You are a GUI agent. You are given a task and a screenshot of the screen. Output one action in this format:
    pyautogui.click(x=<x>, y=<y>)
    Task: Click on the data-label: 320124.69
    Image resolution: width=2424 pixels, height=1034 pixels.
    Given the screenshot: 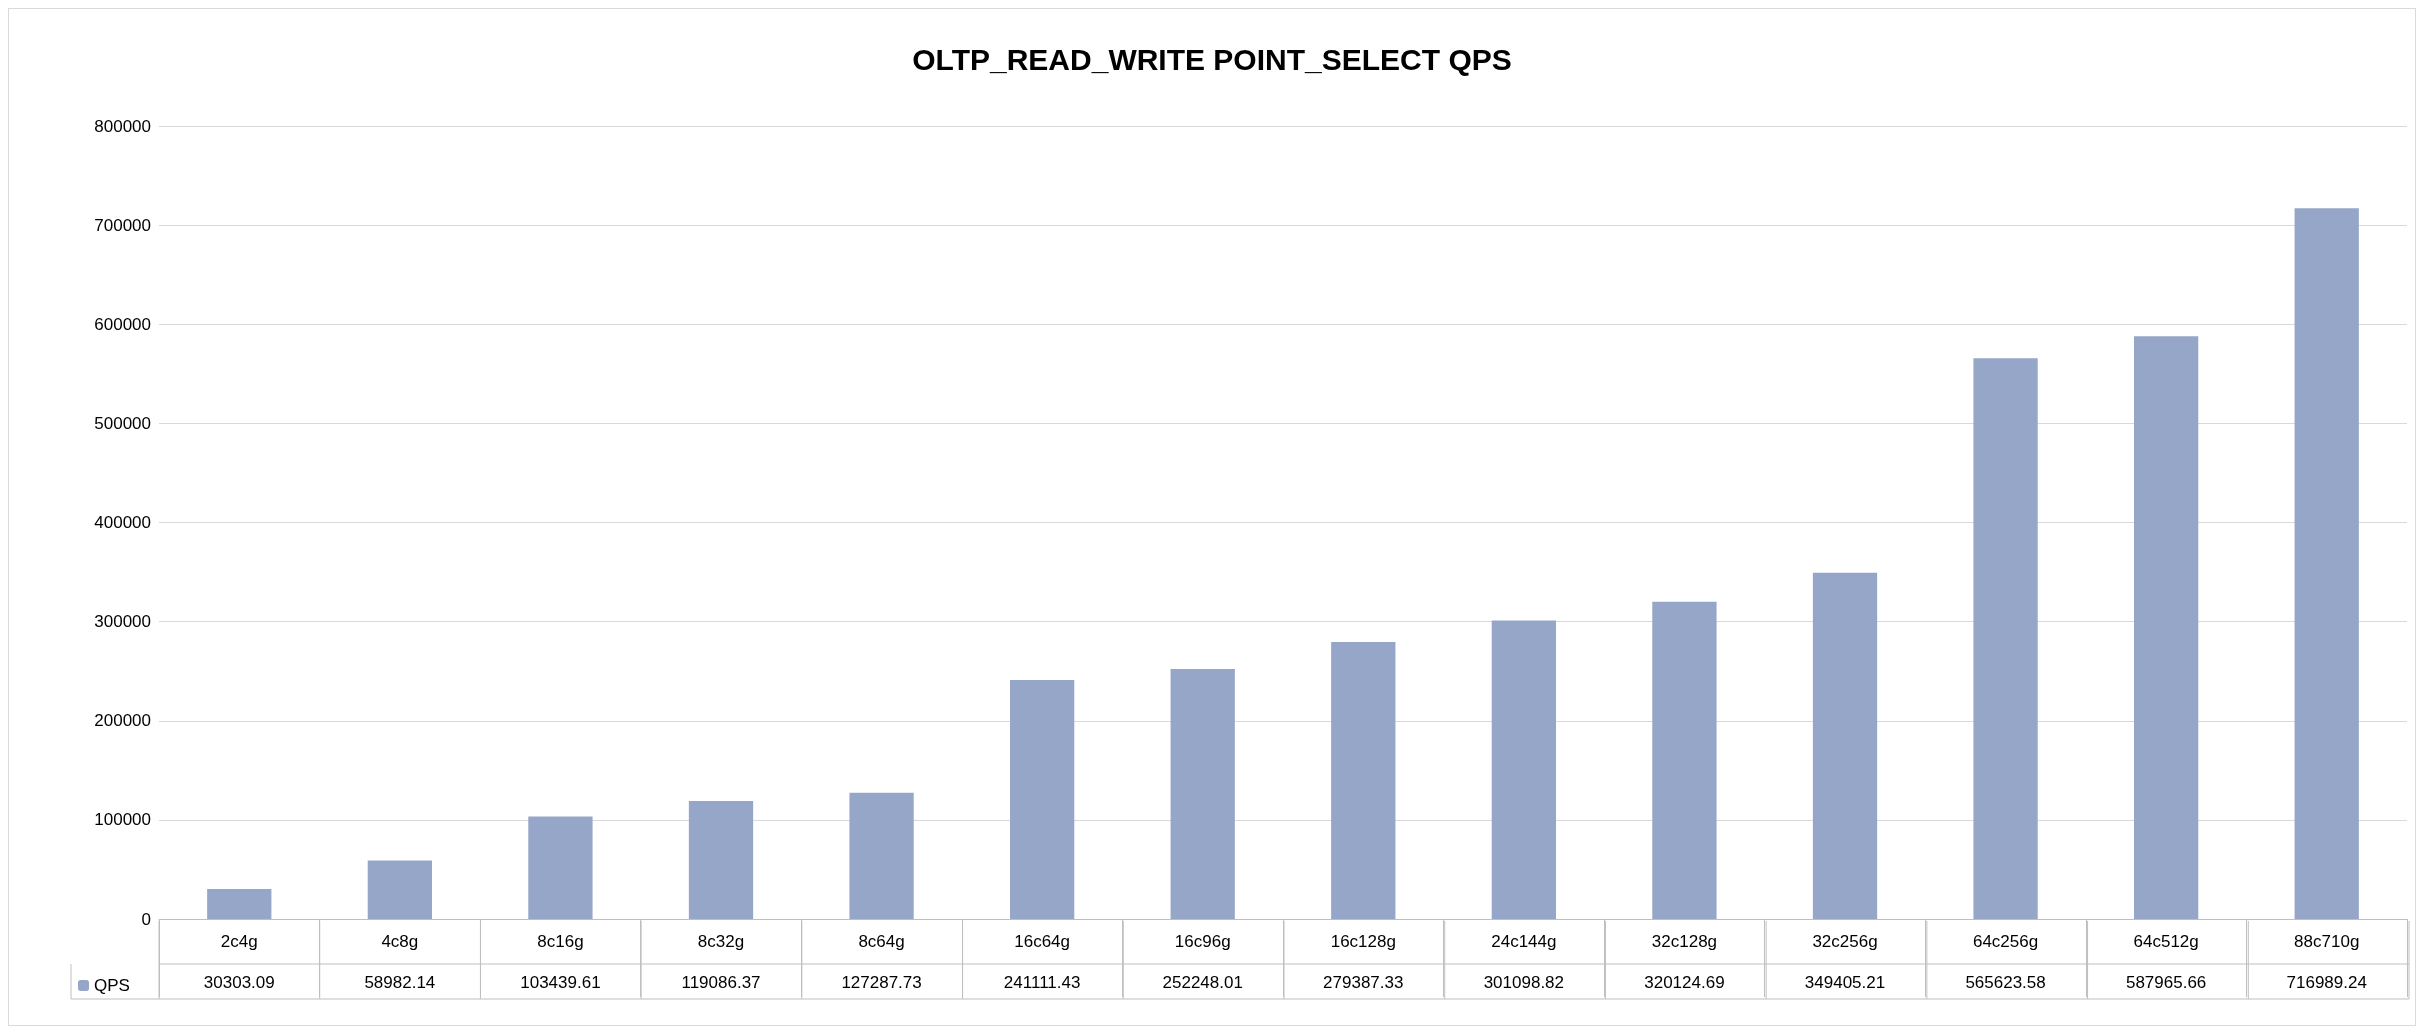 What is the action you would take?
    pyautogui.click(x=1684, y=982)
    